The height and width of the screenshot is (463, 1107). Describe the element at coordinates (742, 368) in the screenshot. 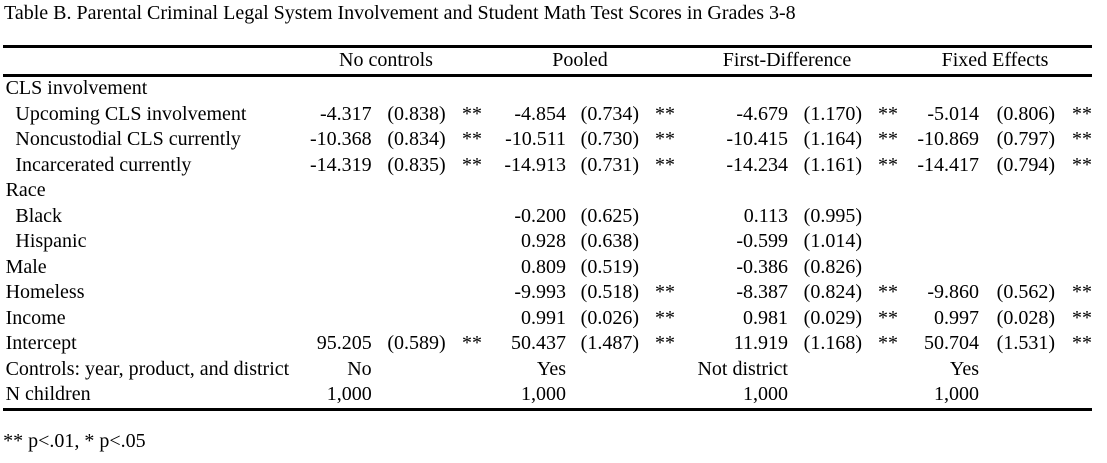

I see `coefficient-cell: Not district` at that location.